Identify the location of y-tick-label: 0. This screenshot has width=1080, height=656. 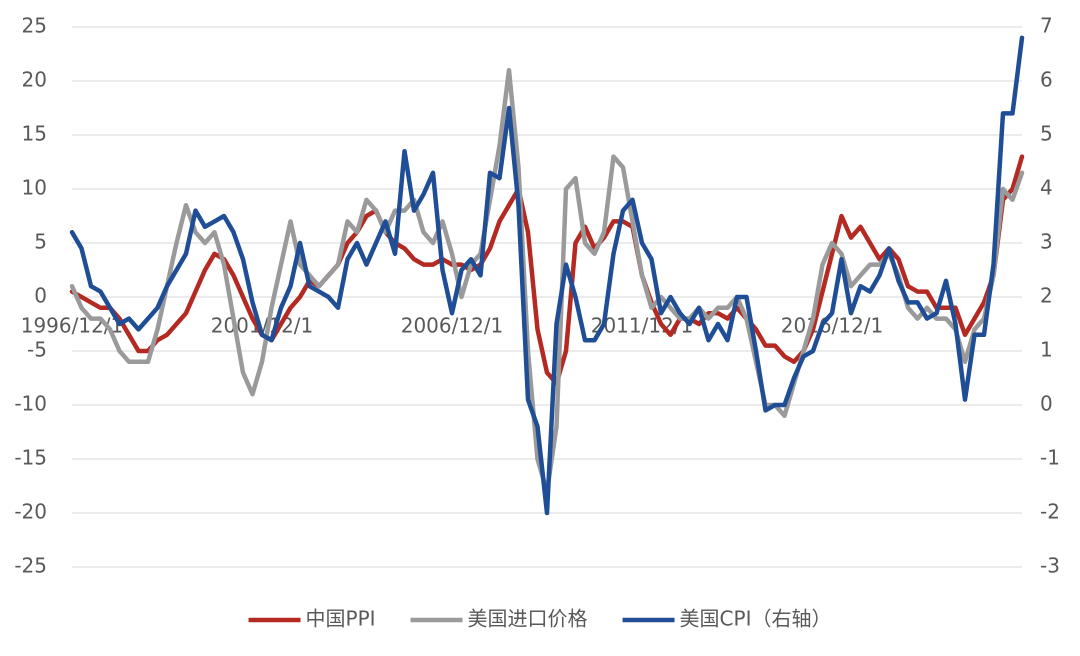
(40, 296).